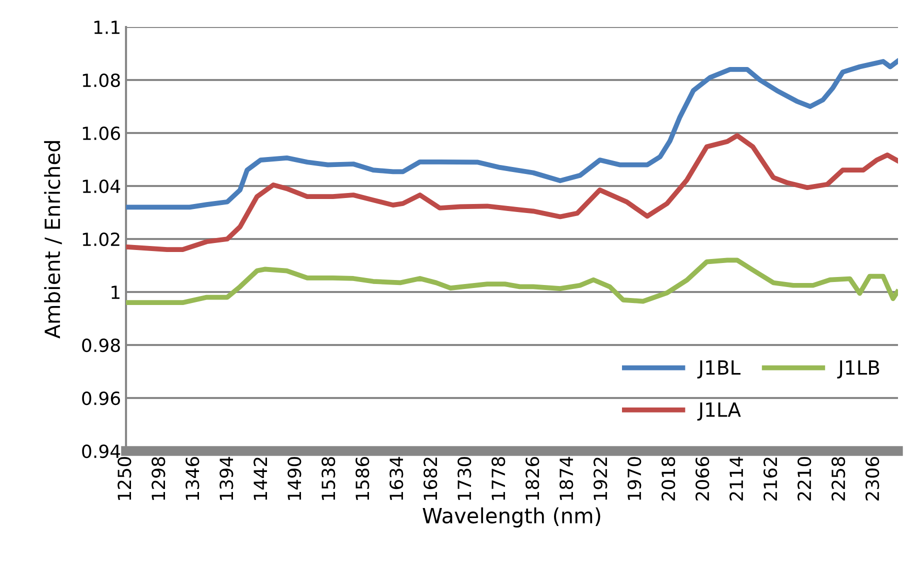 This screenshot has width=916, height=563. I want to click on y-tick-label: 1.04, so click(101, 186).